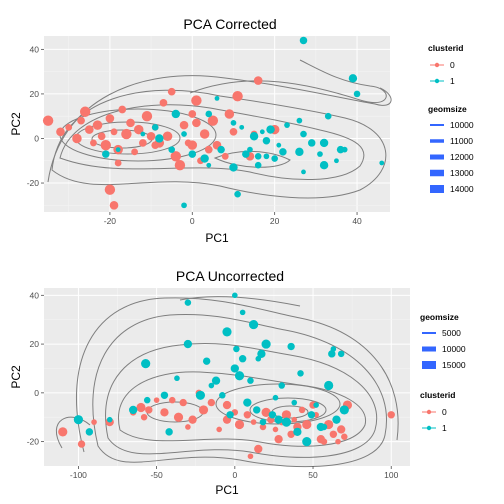 The image size is (504, 504). I want to click on legend-key-cluster1-uncorrected, so click(429, 428).